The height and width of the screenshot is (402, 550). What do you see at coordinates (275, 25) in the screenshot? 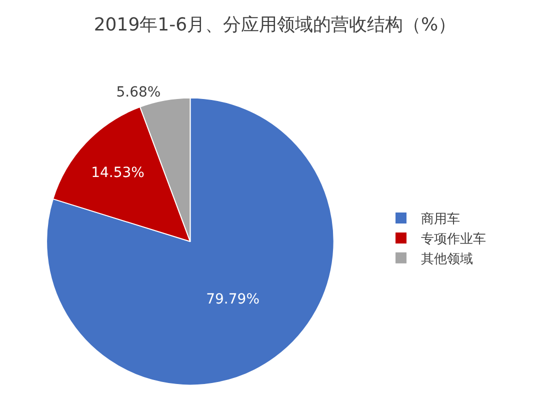
I see `chart-title: 2019年1-6月、分应用领域的营收结构（%）` at bounding box center [275, 25].